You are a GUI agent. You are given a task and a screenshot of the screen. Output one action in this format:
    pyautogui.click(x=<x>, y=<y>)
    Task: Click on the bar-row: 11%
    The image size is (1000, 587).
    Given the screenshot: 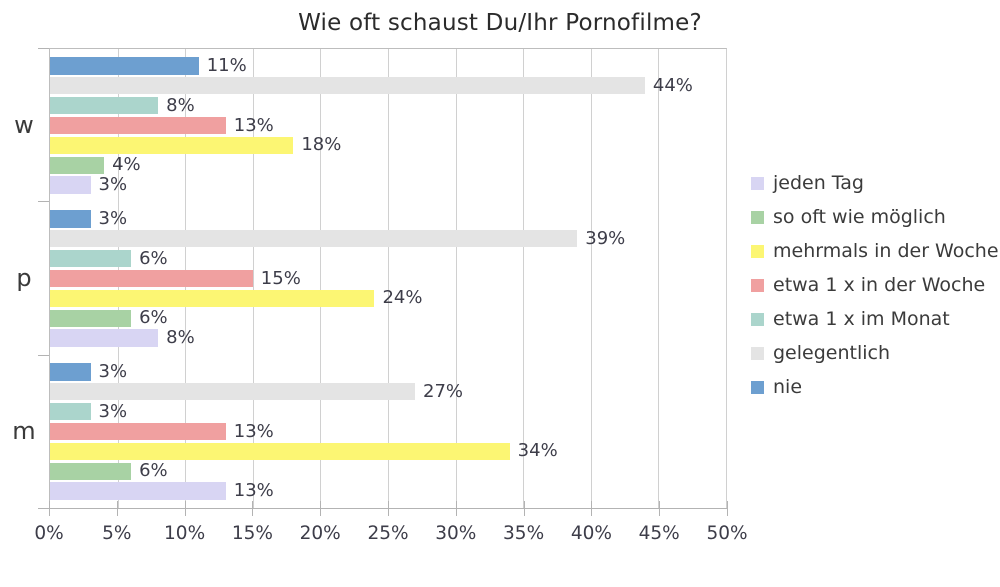 What is the action you would take?
    pyautogui.click(x=388, y=65)
    